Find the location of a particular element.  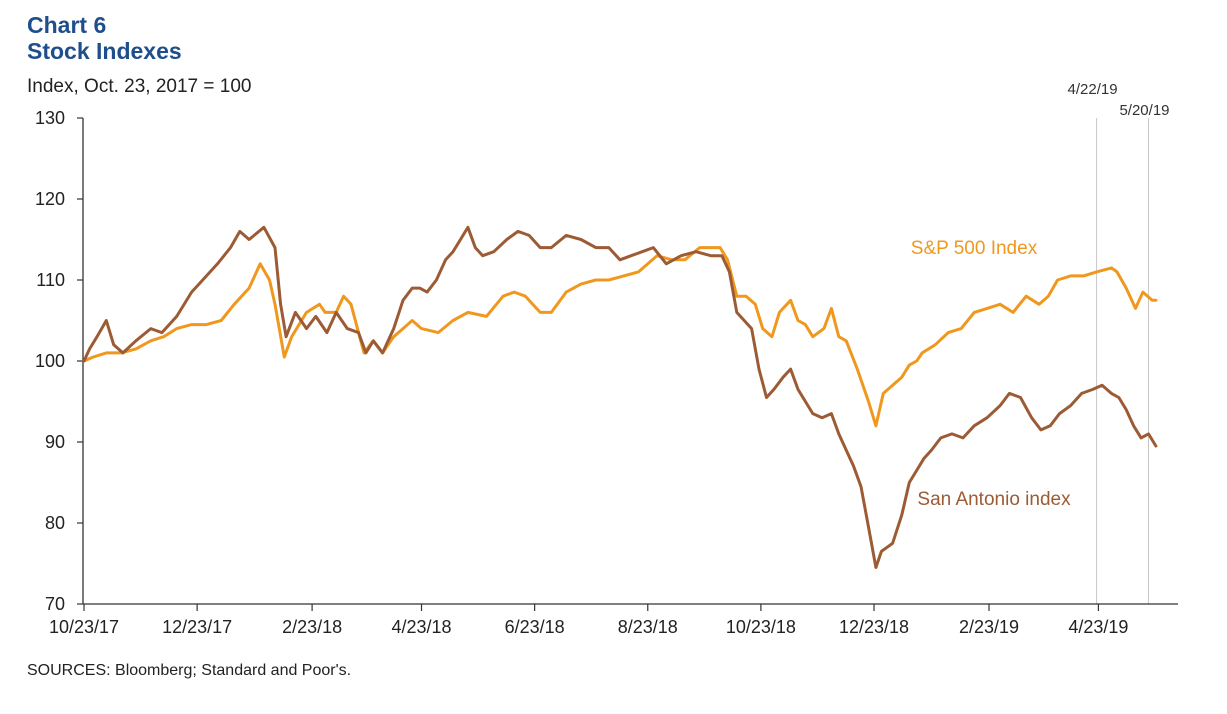

reference-line-label: 4/22/19 is located at coordinates (1093, 89).